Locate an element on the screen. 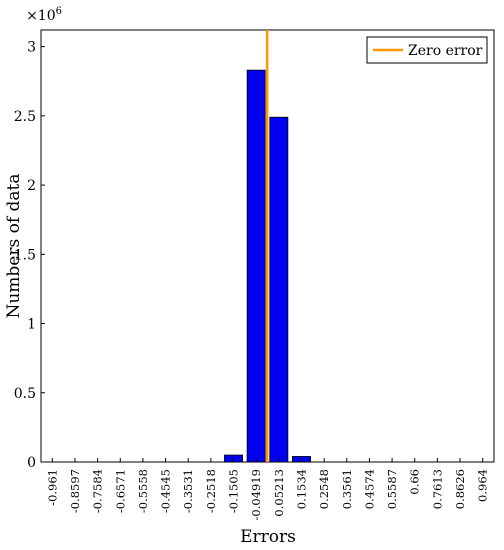  x-tick-label: 0.2548 is located at coordinates (324, 489).